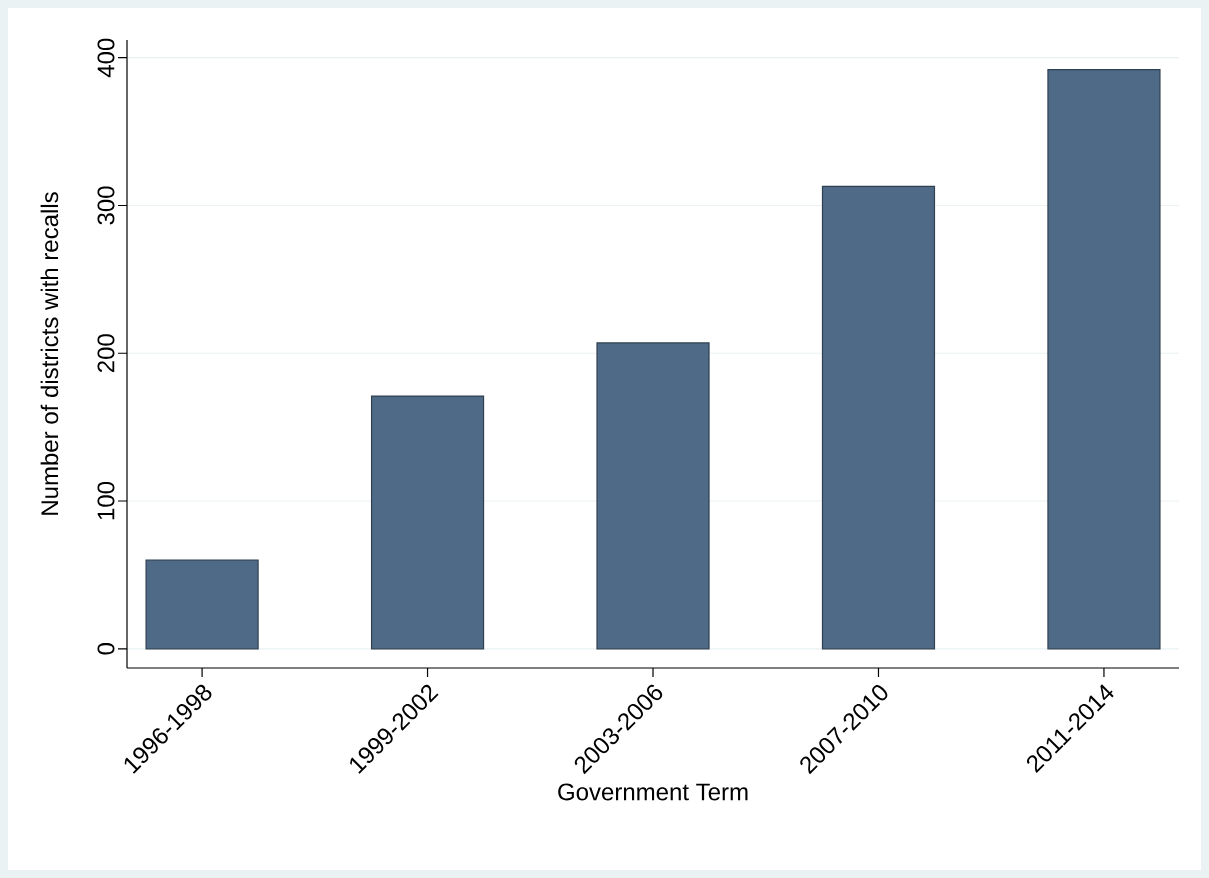 Image resolution: width=1209 pixels, height=878 pixels. Describe the element at coordinates (106, 58) in the screenshot. I see `y-tick-label: 400` at that location.